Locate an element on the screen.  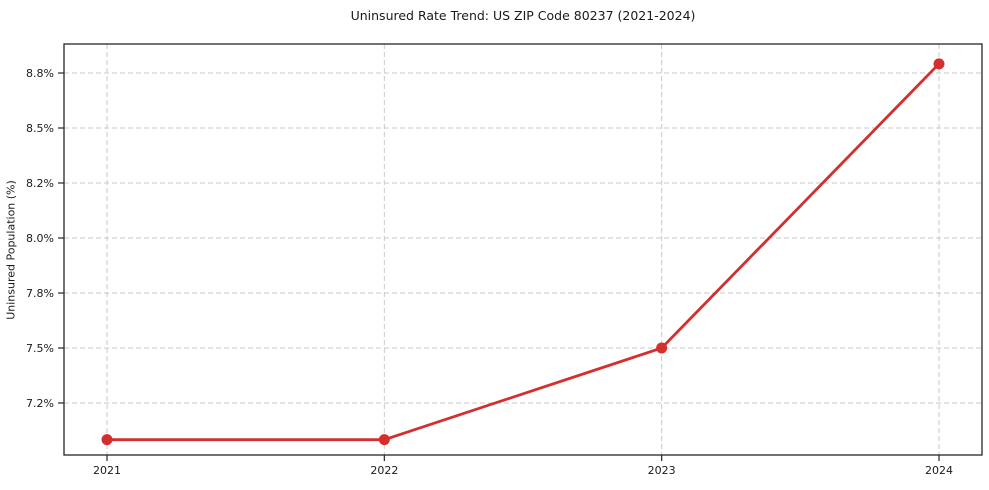
x-tick-label: 2022 is located at coordinates (384, 470).